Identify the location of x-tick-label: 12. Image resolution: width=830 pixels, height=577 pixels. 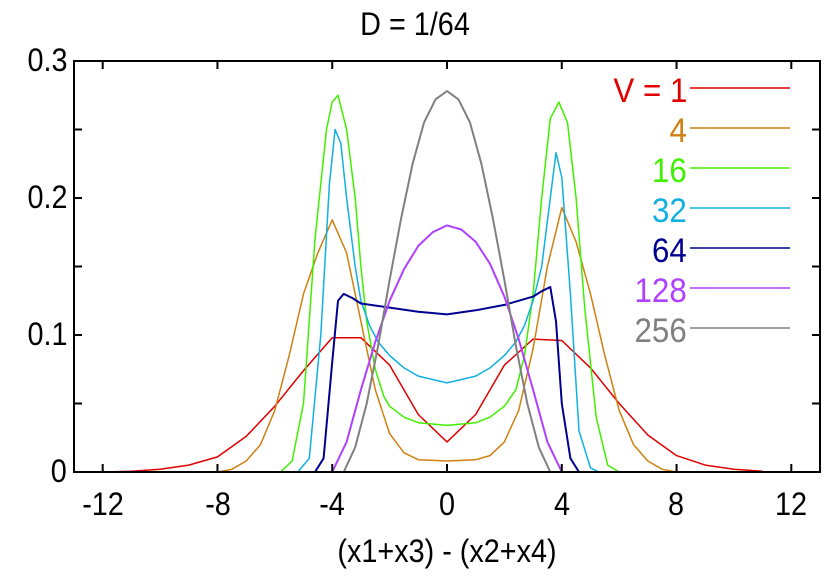
(791, 504).